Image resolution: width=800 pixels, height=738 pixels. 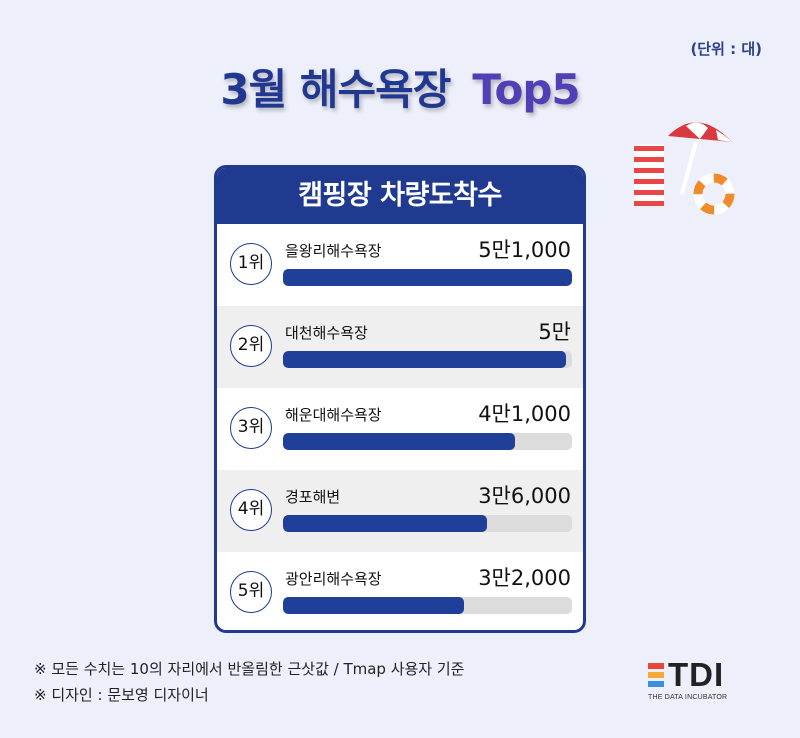 What do you see at coordinates (251, 510) in the screenshot?
I see `rank-badge: 4위` at bounding box center [251, 510].